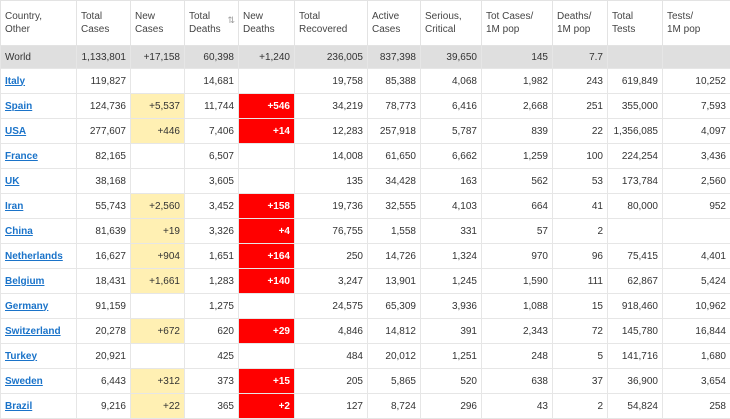  I want to click on cell-total-cases: 124,736, so click(104, 106).